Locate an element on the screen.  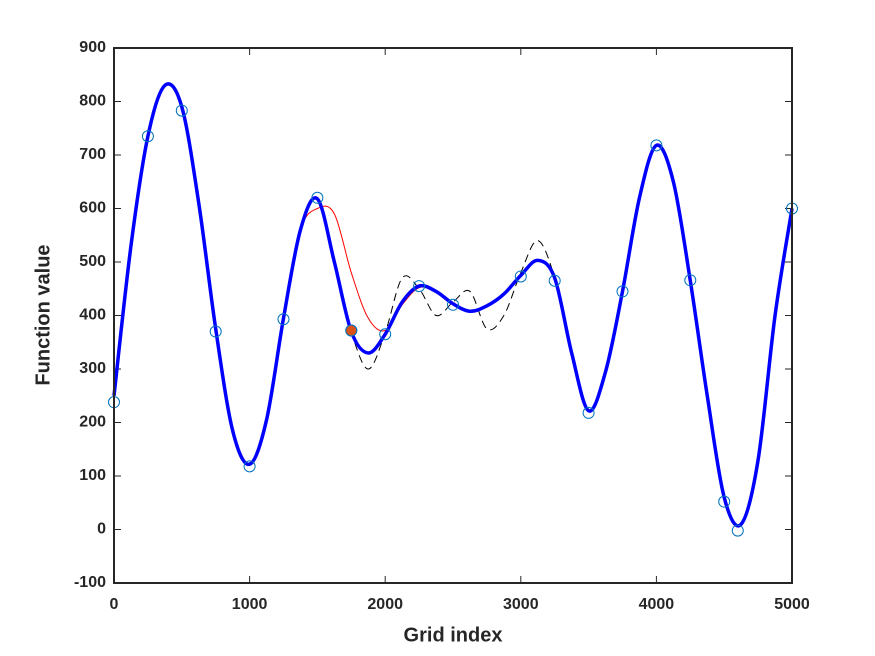
y-tick-label: 900 is located at coordinates (92, 47).